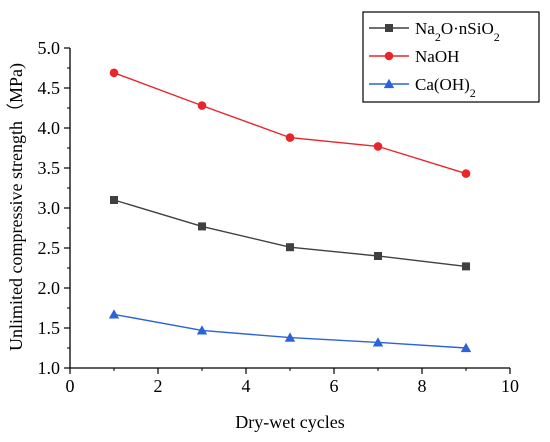 This screenshot has width=550, height=442. What do you see at coordinates (510, 386) in the screenshot?
I see `x-tick-label: 10` at bounding box center [510, 386].